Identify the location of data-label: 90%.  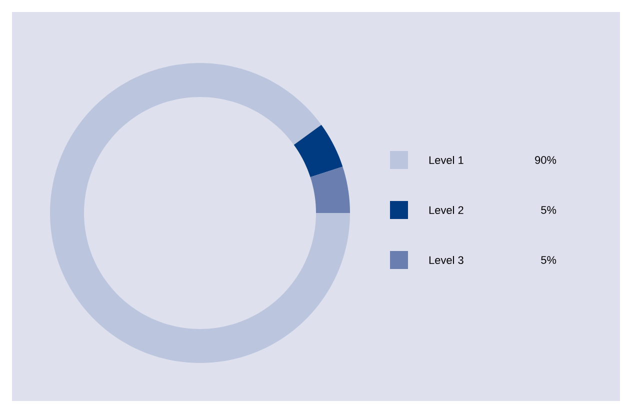
(545, 160).